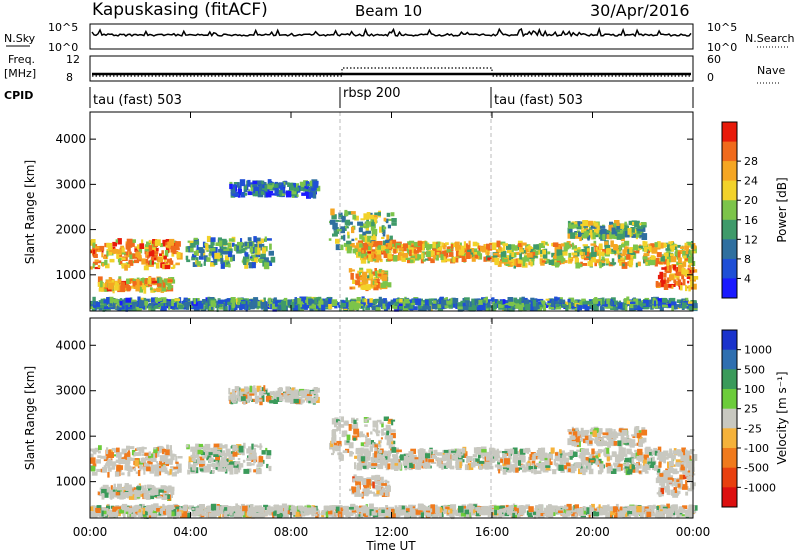 This screenshot has width=800, height=558. What do you see at coordinates (710, 77) in the screenshot?
I see `nave-tick-bottom: 0` at bounding box center [710, 77].